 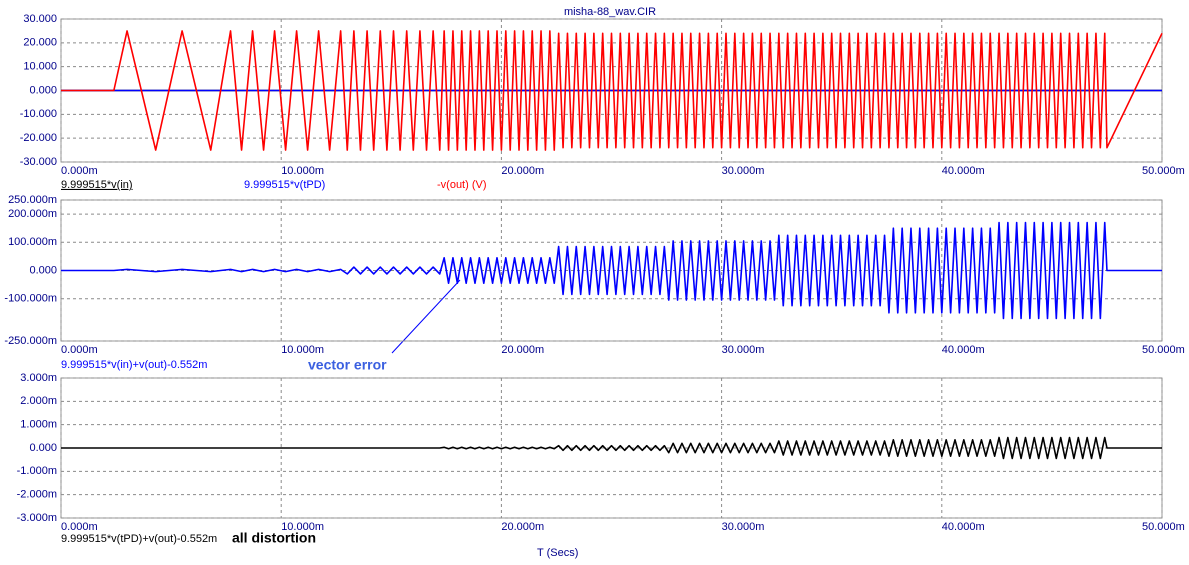 I want to click on y-tick-label: 100.000m, so click(x=32, y=242).